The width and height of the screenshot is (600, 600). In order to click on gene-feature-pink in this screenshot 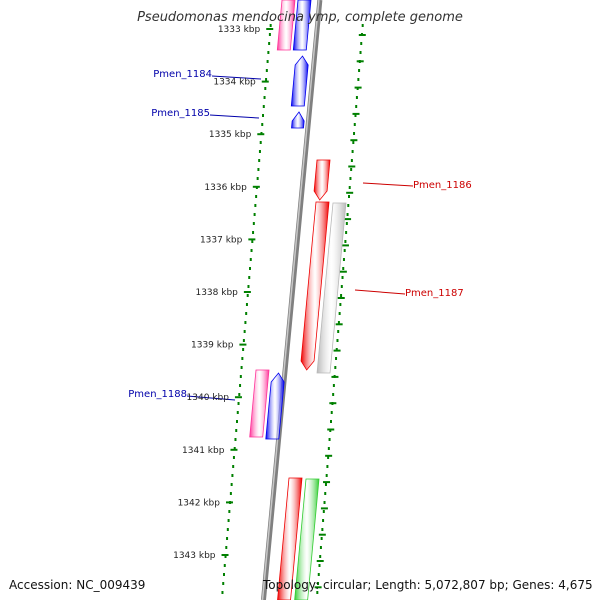, I will do `click(286, 25)`.